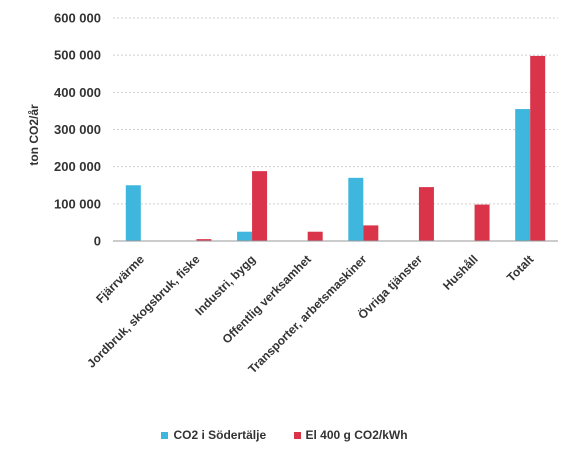 This screenshot has height=450, width=569. Describe the element at coordinates (77, 92) in the screenshot. I see `y-tick-label: 400 000` at that location.